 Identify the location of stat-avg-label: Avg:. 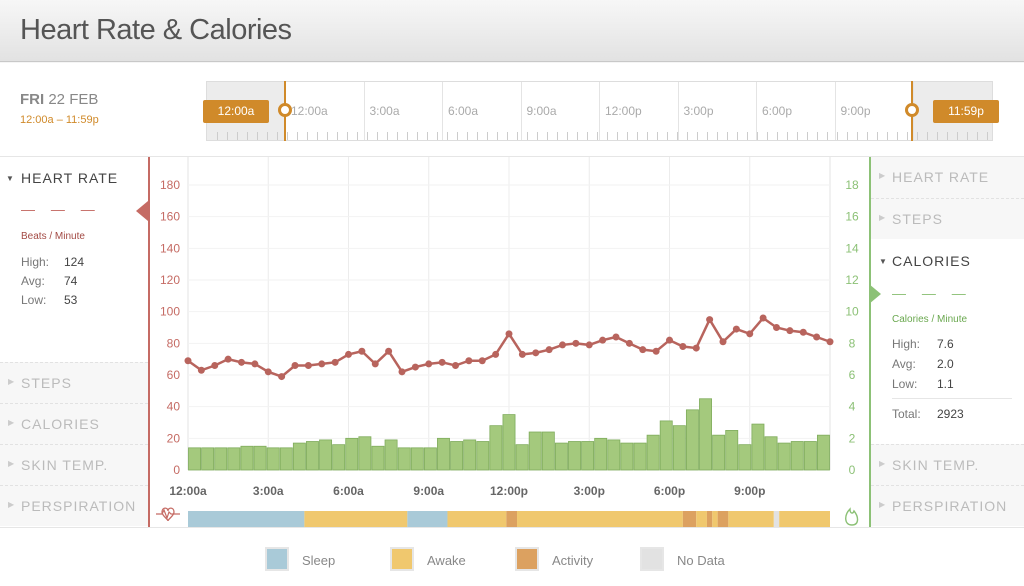
(33, 281).